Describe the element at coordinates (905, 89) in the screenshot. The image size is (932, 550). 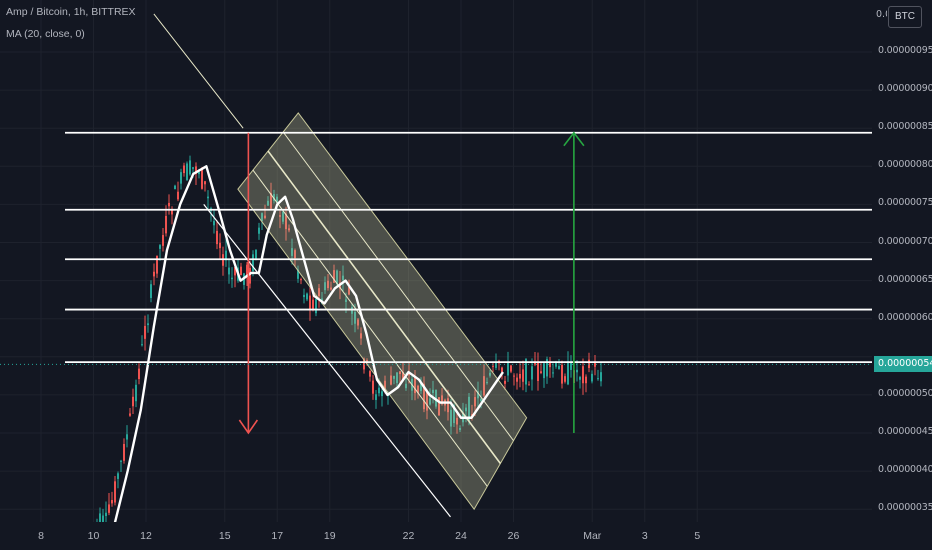
I see `price-axis-label: 0.00000090` at that location.